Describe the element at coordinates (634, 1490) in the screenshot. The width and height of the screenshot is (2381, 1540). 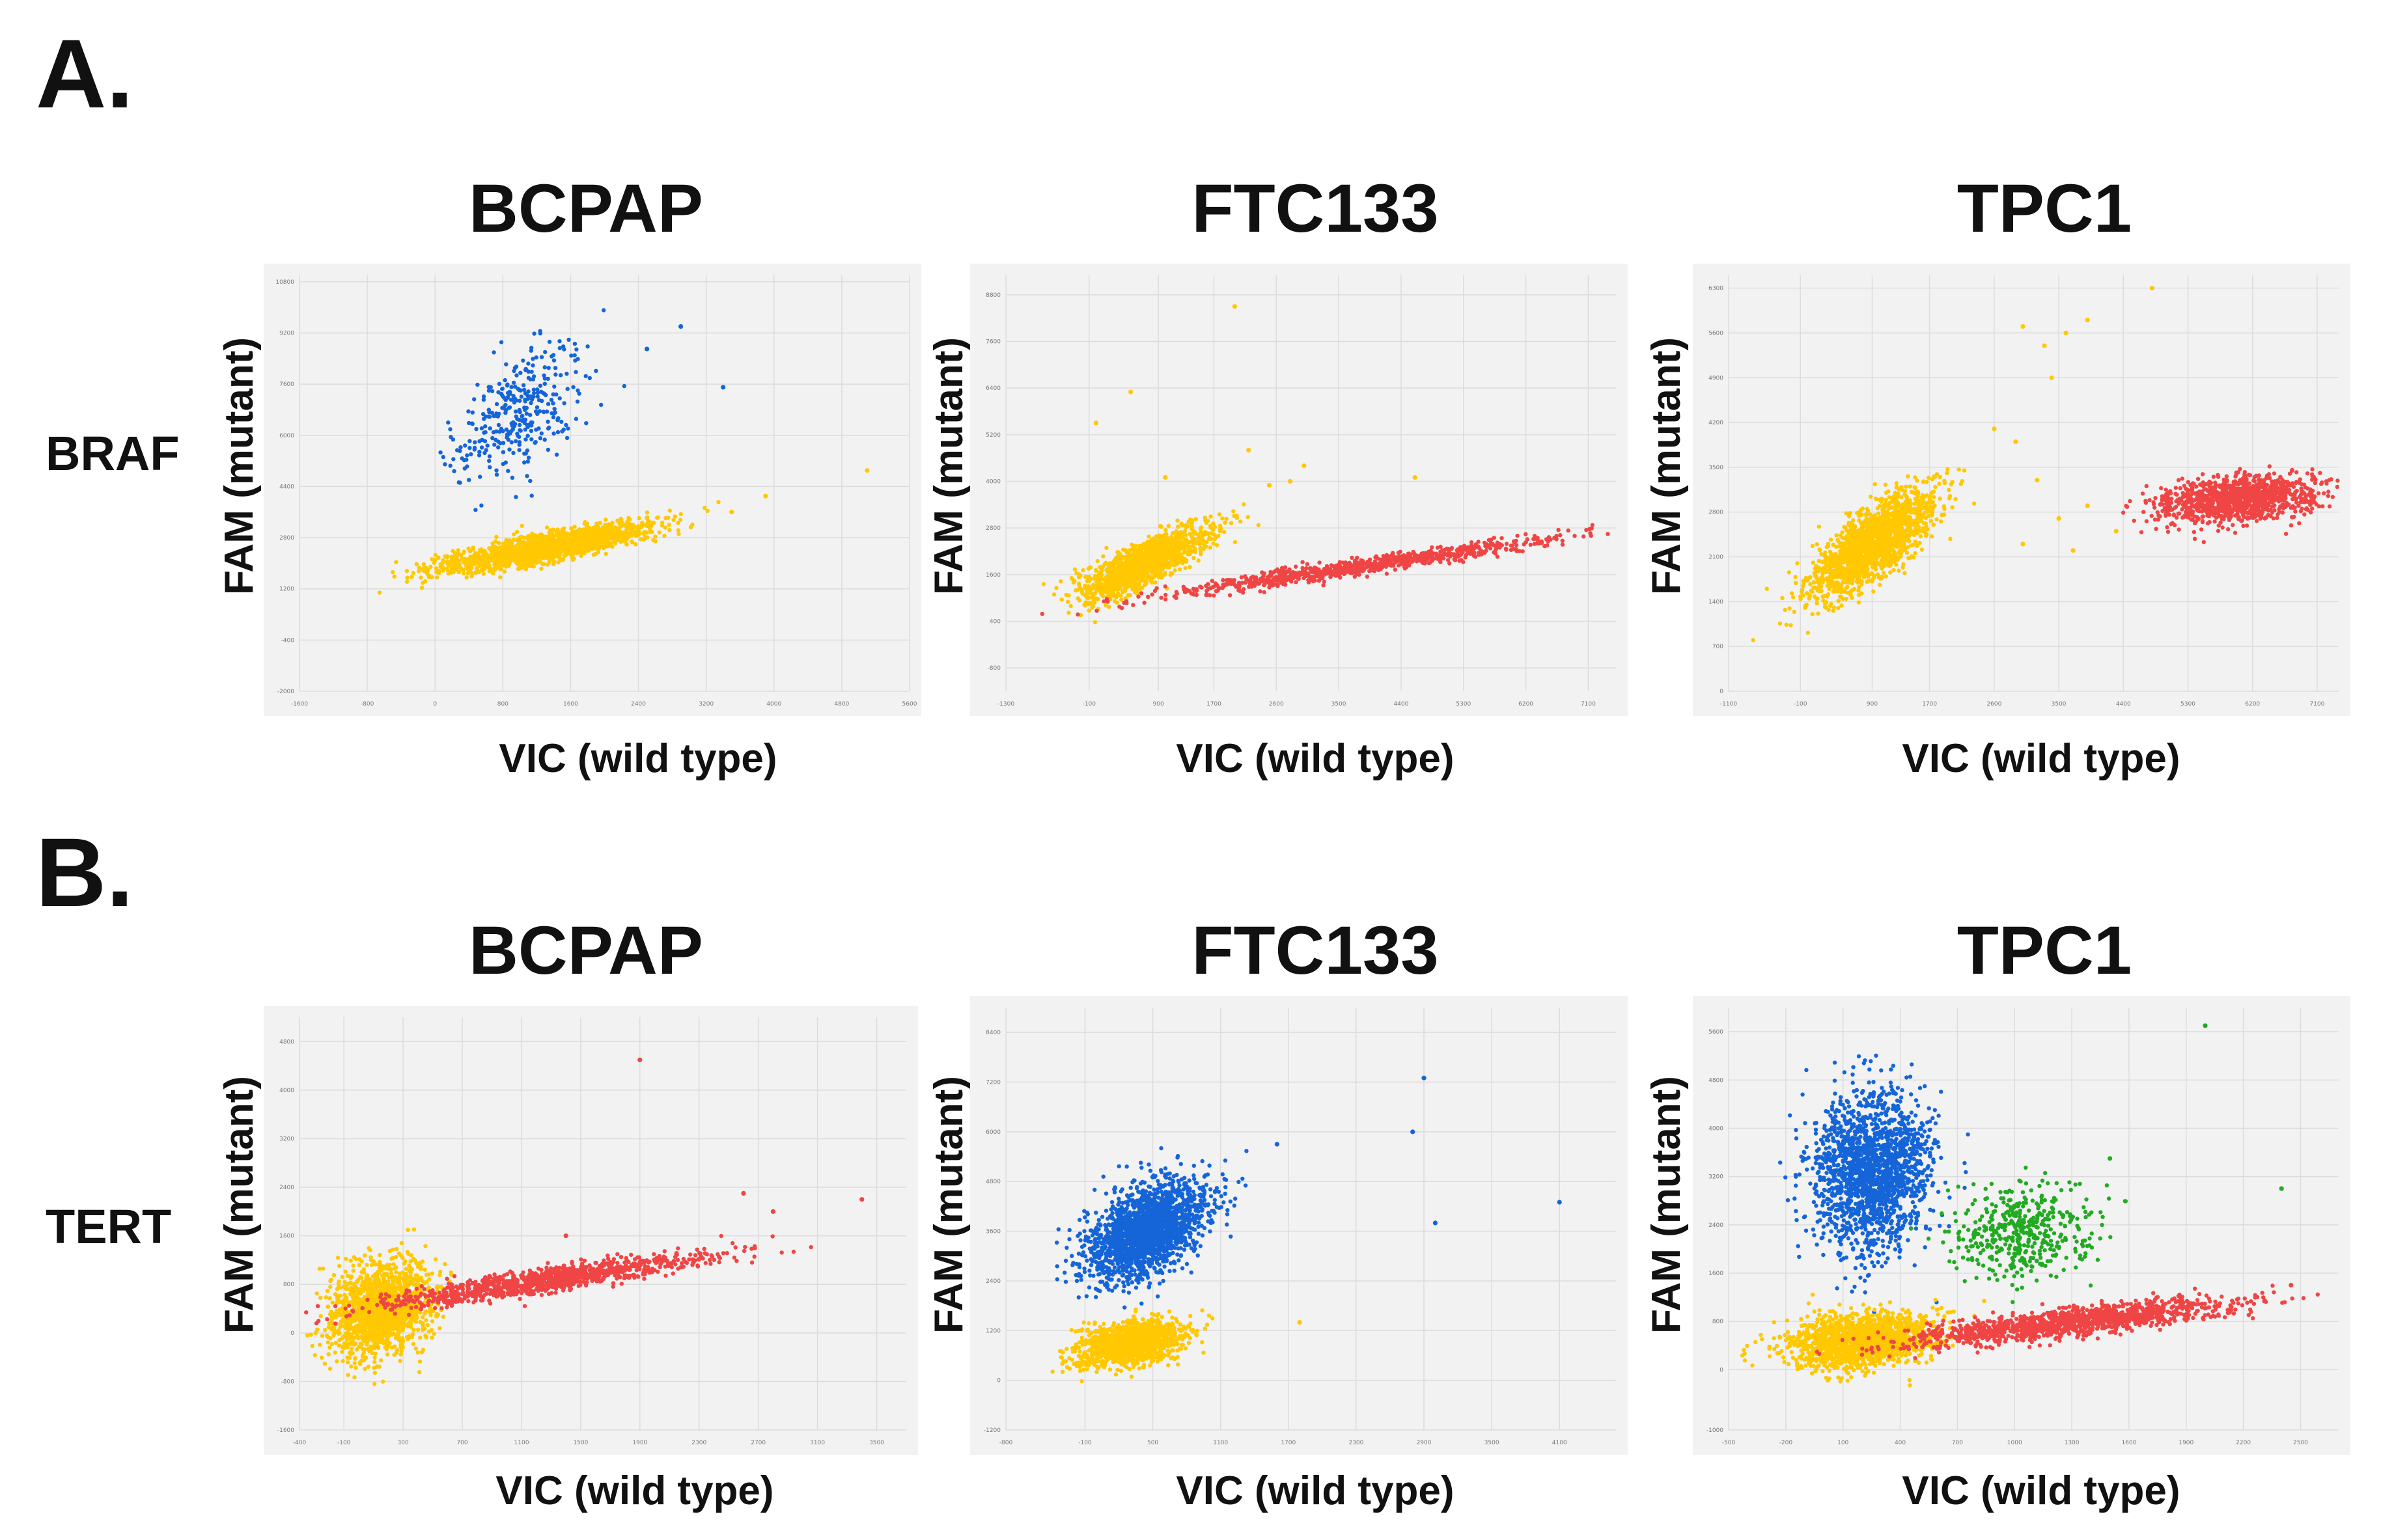
I see `xlabel-tert-bcpap: VIC (wild type)` at that location.